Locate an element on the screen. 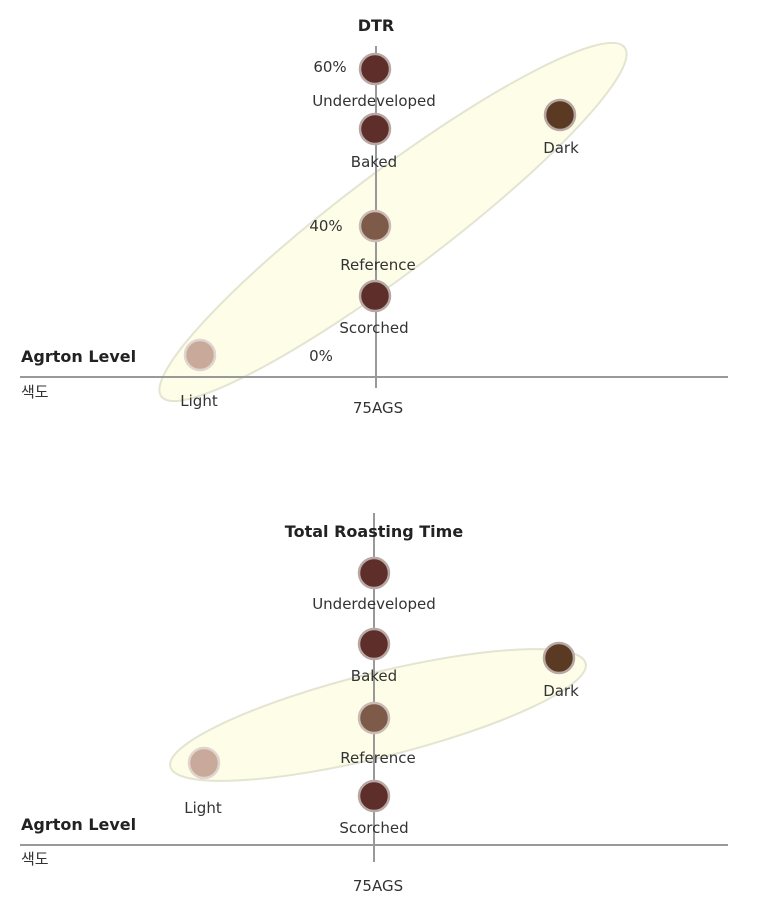 This screenshot has height=900, width=773. y-tick-label: 60% is located at coordinates (329, 67).